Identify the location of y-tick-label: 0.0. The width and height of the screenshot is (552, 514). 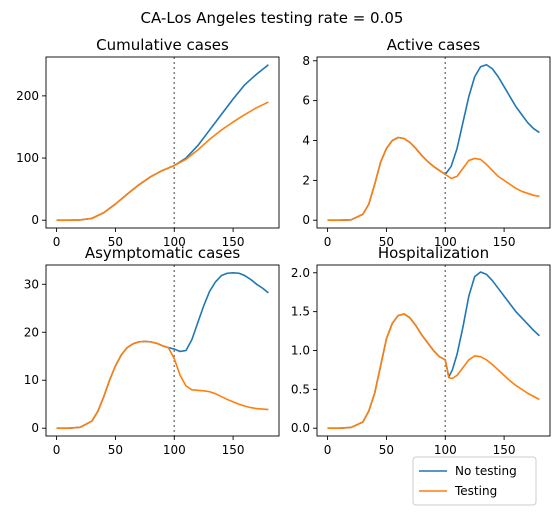
(300, 428).